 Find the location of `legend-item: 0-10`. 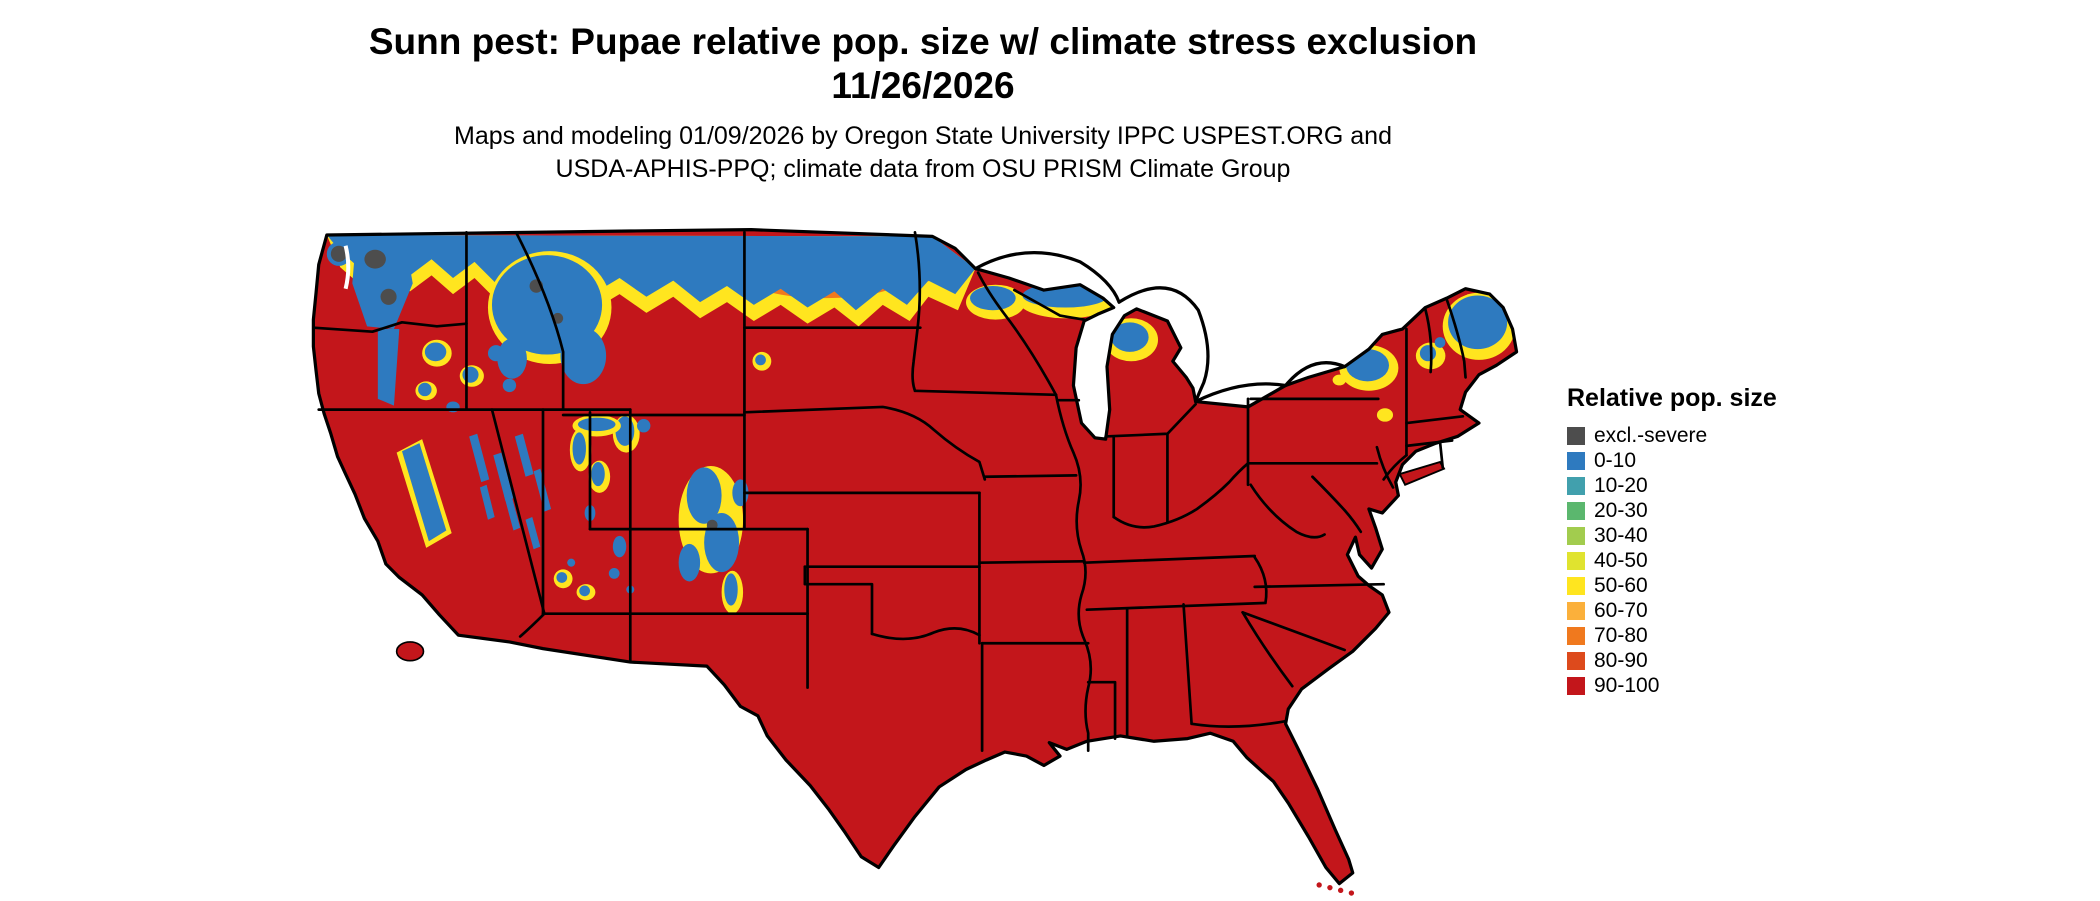

legend-item: 0-10 is located at coordinates (1672, 460).